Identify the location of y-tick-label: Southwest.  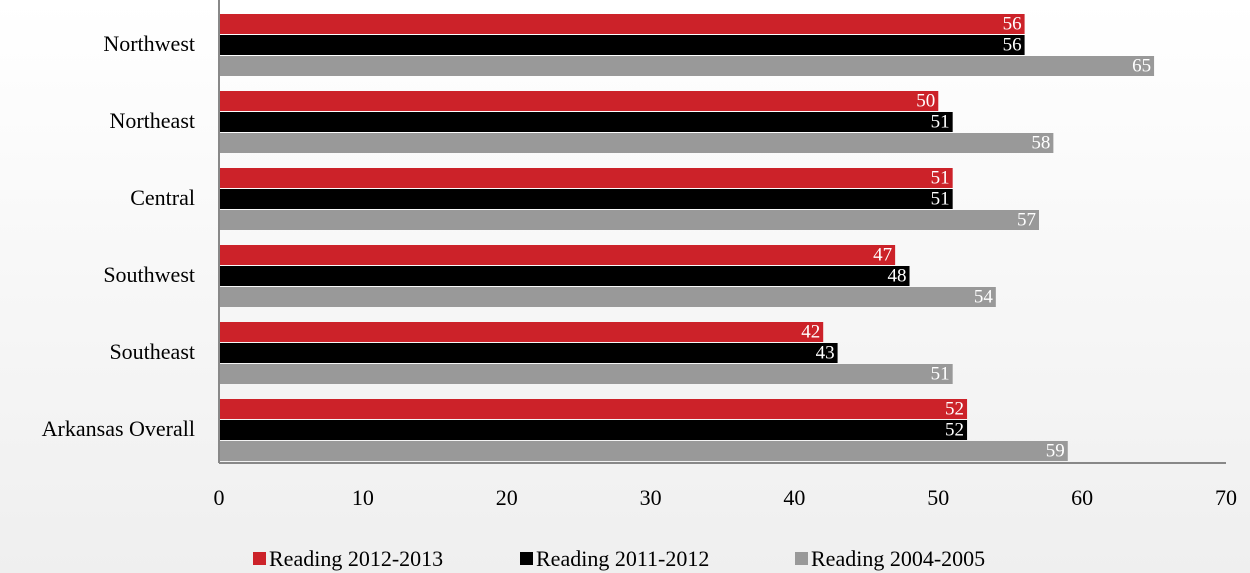
(149, 274).